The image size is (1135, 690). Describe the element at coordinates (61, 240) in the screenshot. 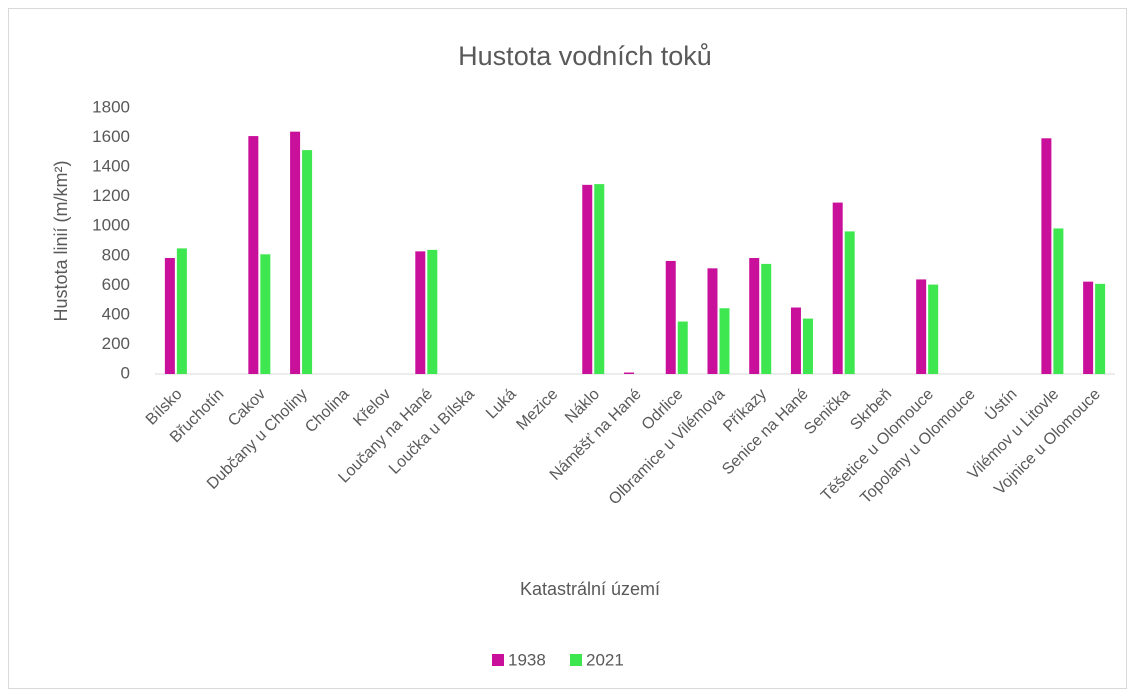

I see `y-axis-label: Hustota linií (m/km²)` at that location.